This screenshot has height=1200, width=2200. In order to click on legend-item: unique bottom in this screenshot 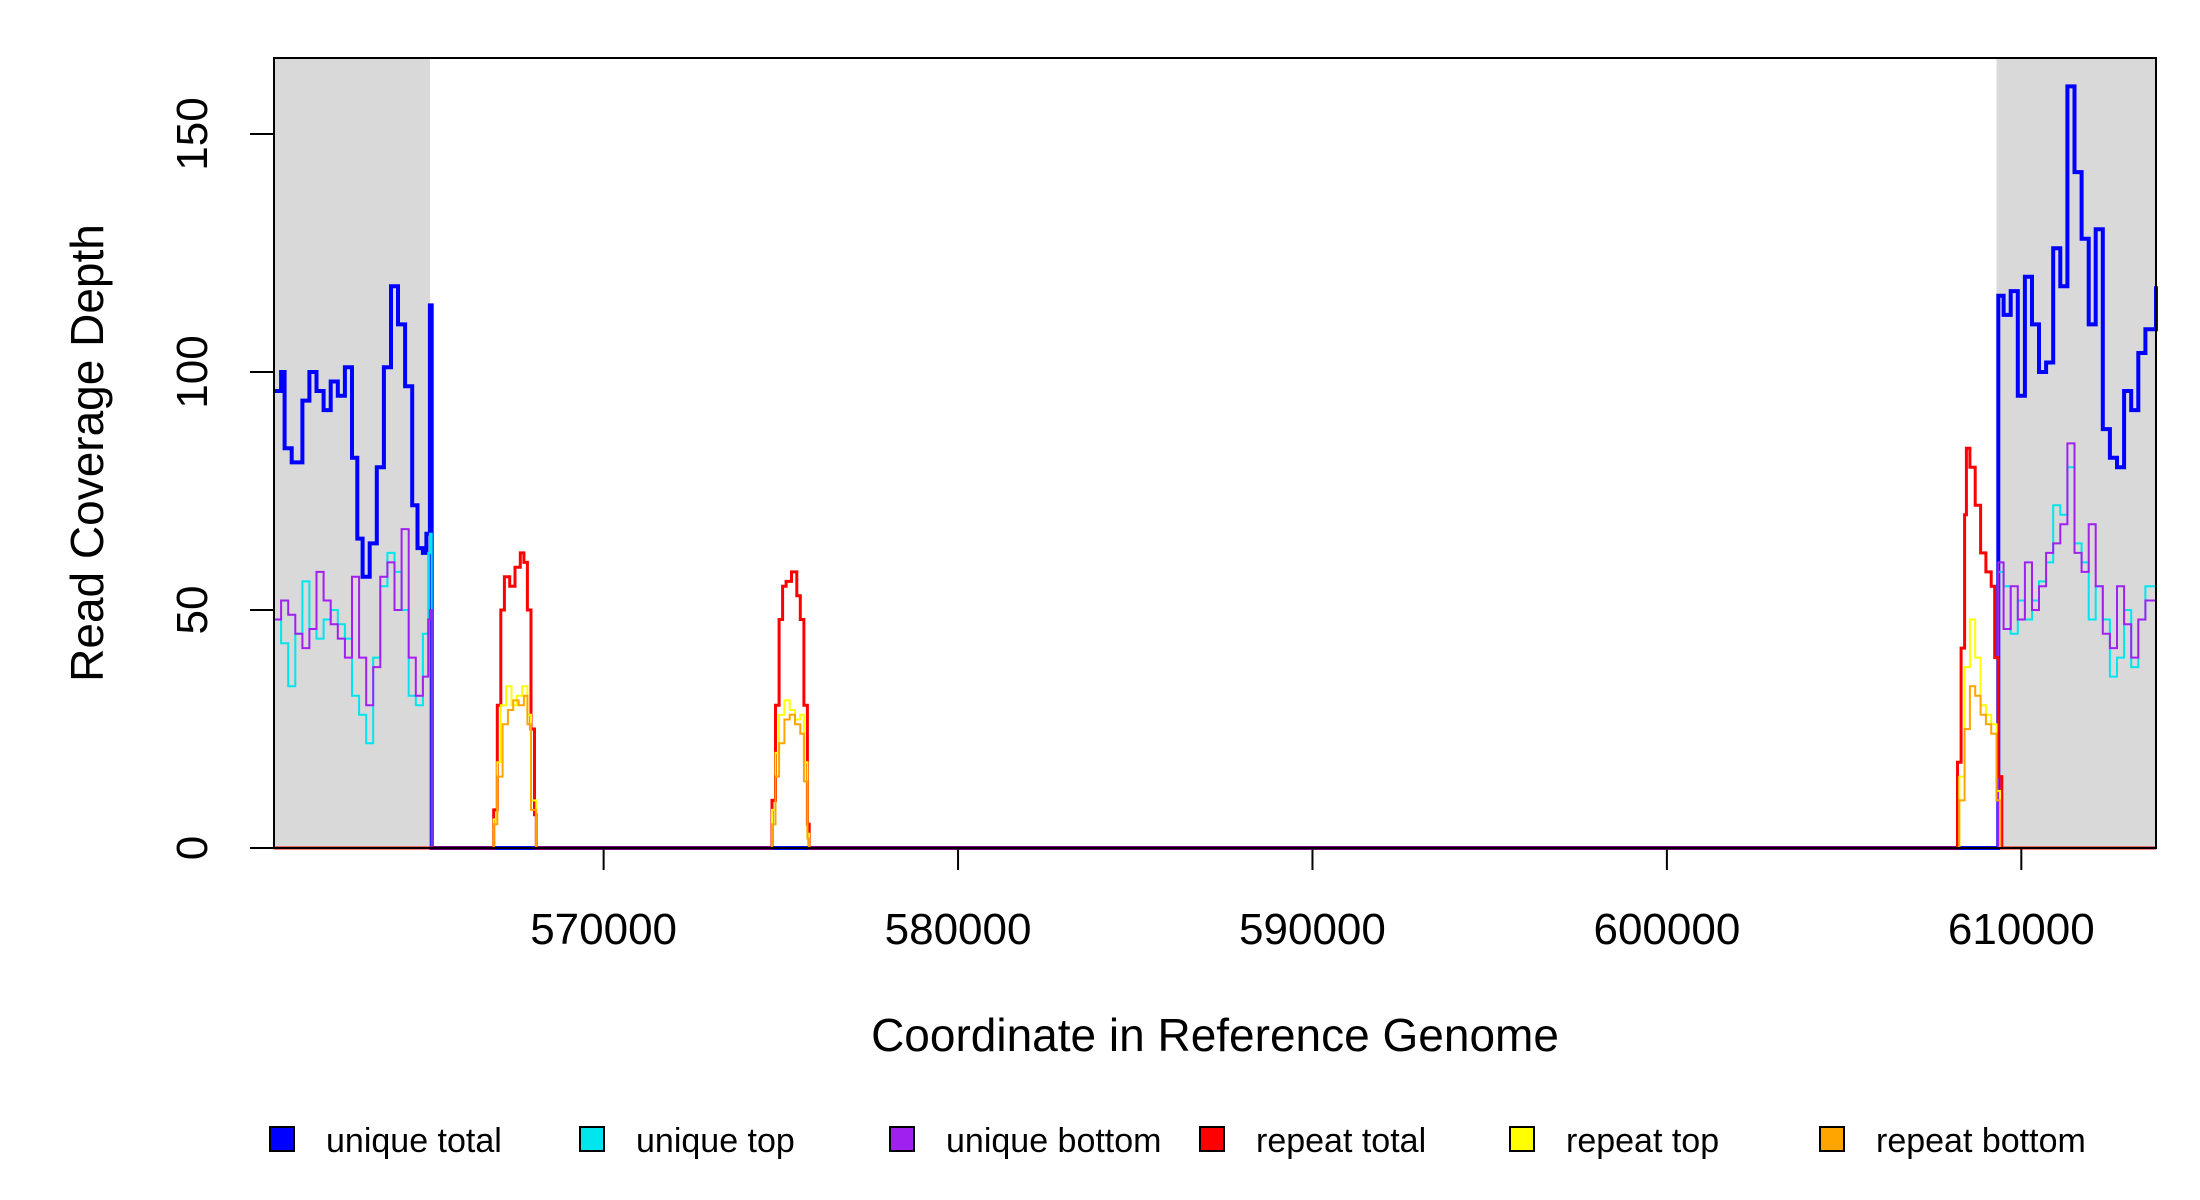, I will do `click(1025, 1141)`.